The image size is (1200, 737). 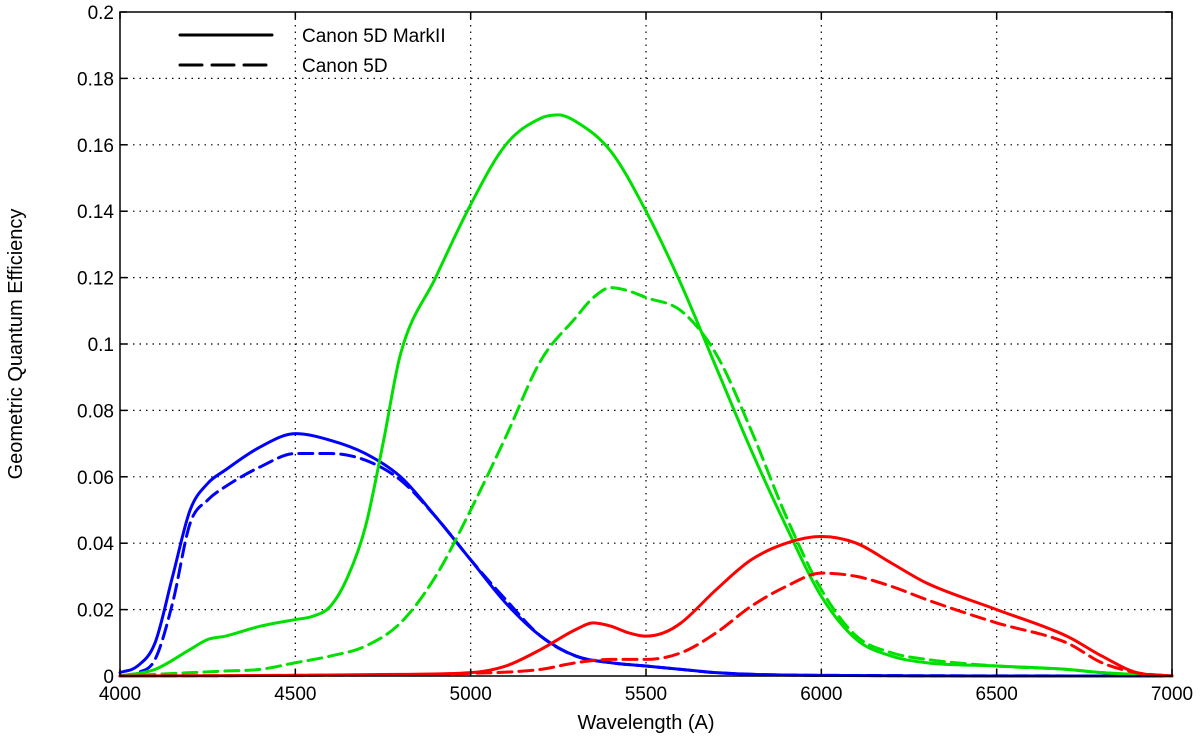 I want to click on x-tick-label: 6000, so click(x=821, y=694).